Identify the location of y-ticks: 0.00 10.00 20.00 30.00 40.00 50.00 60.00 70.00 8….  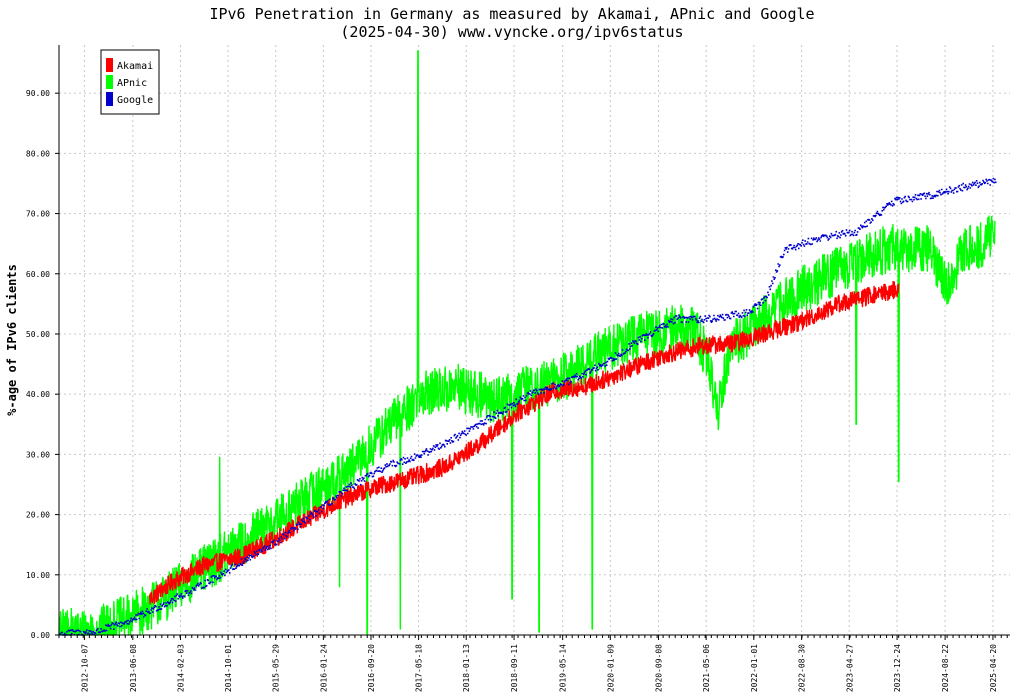
(42, 364).